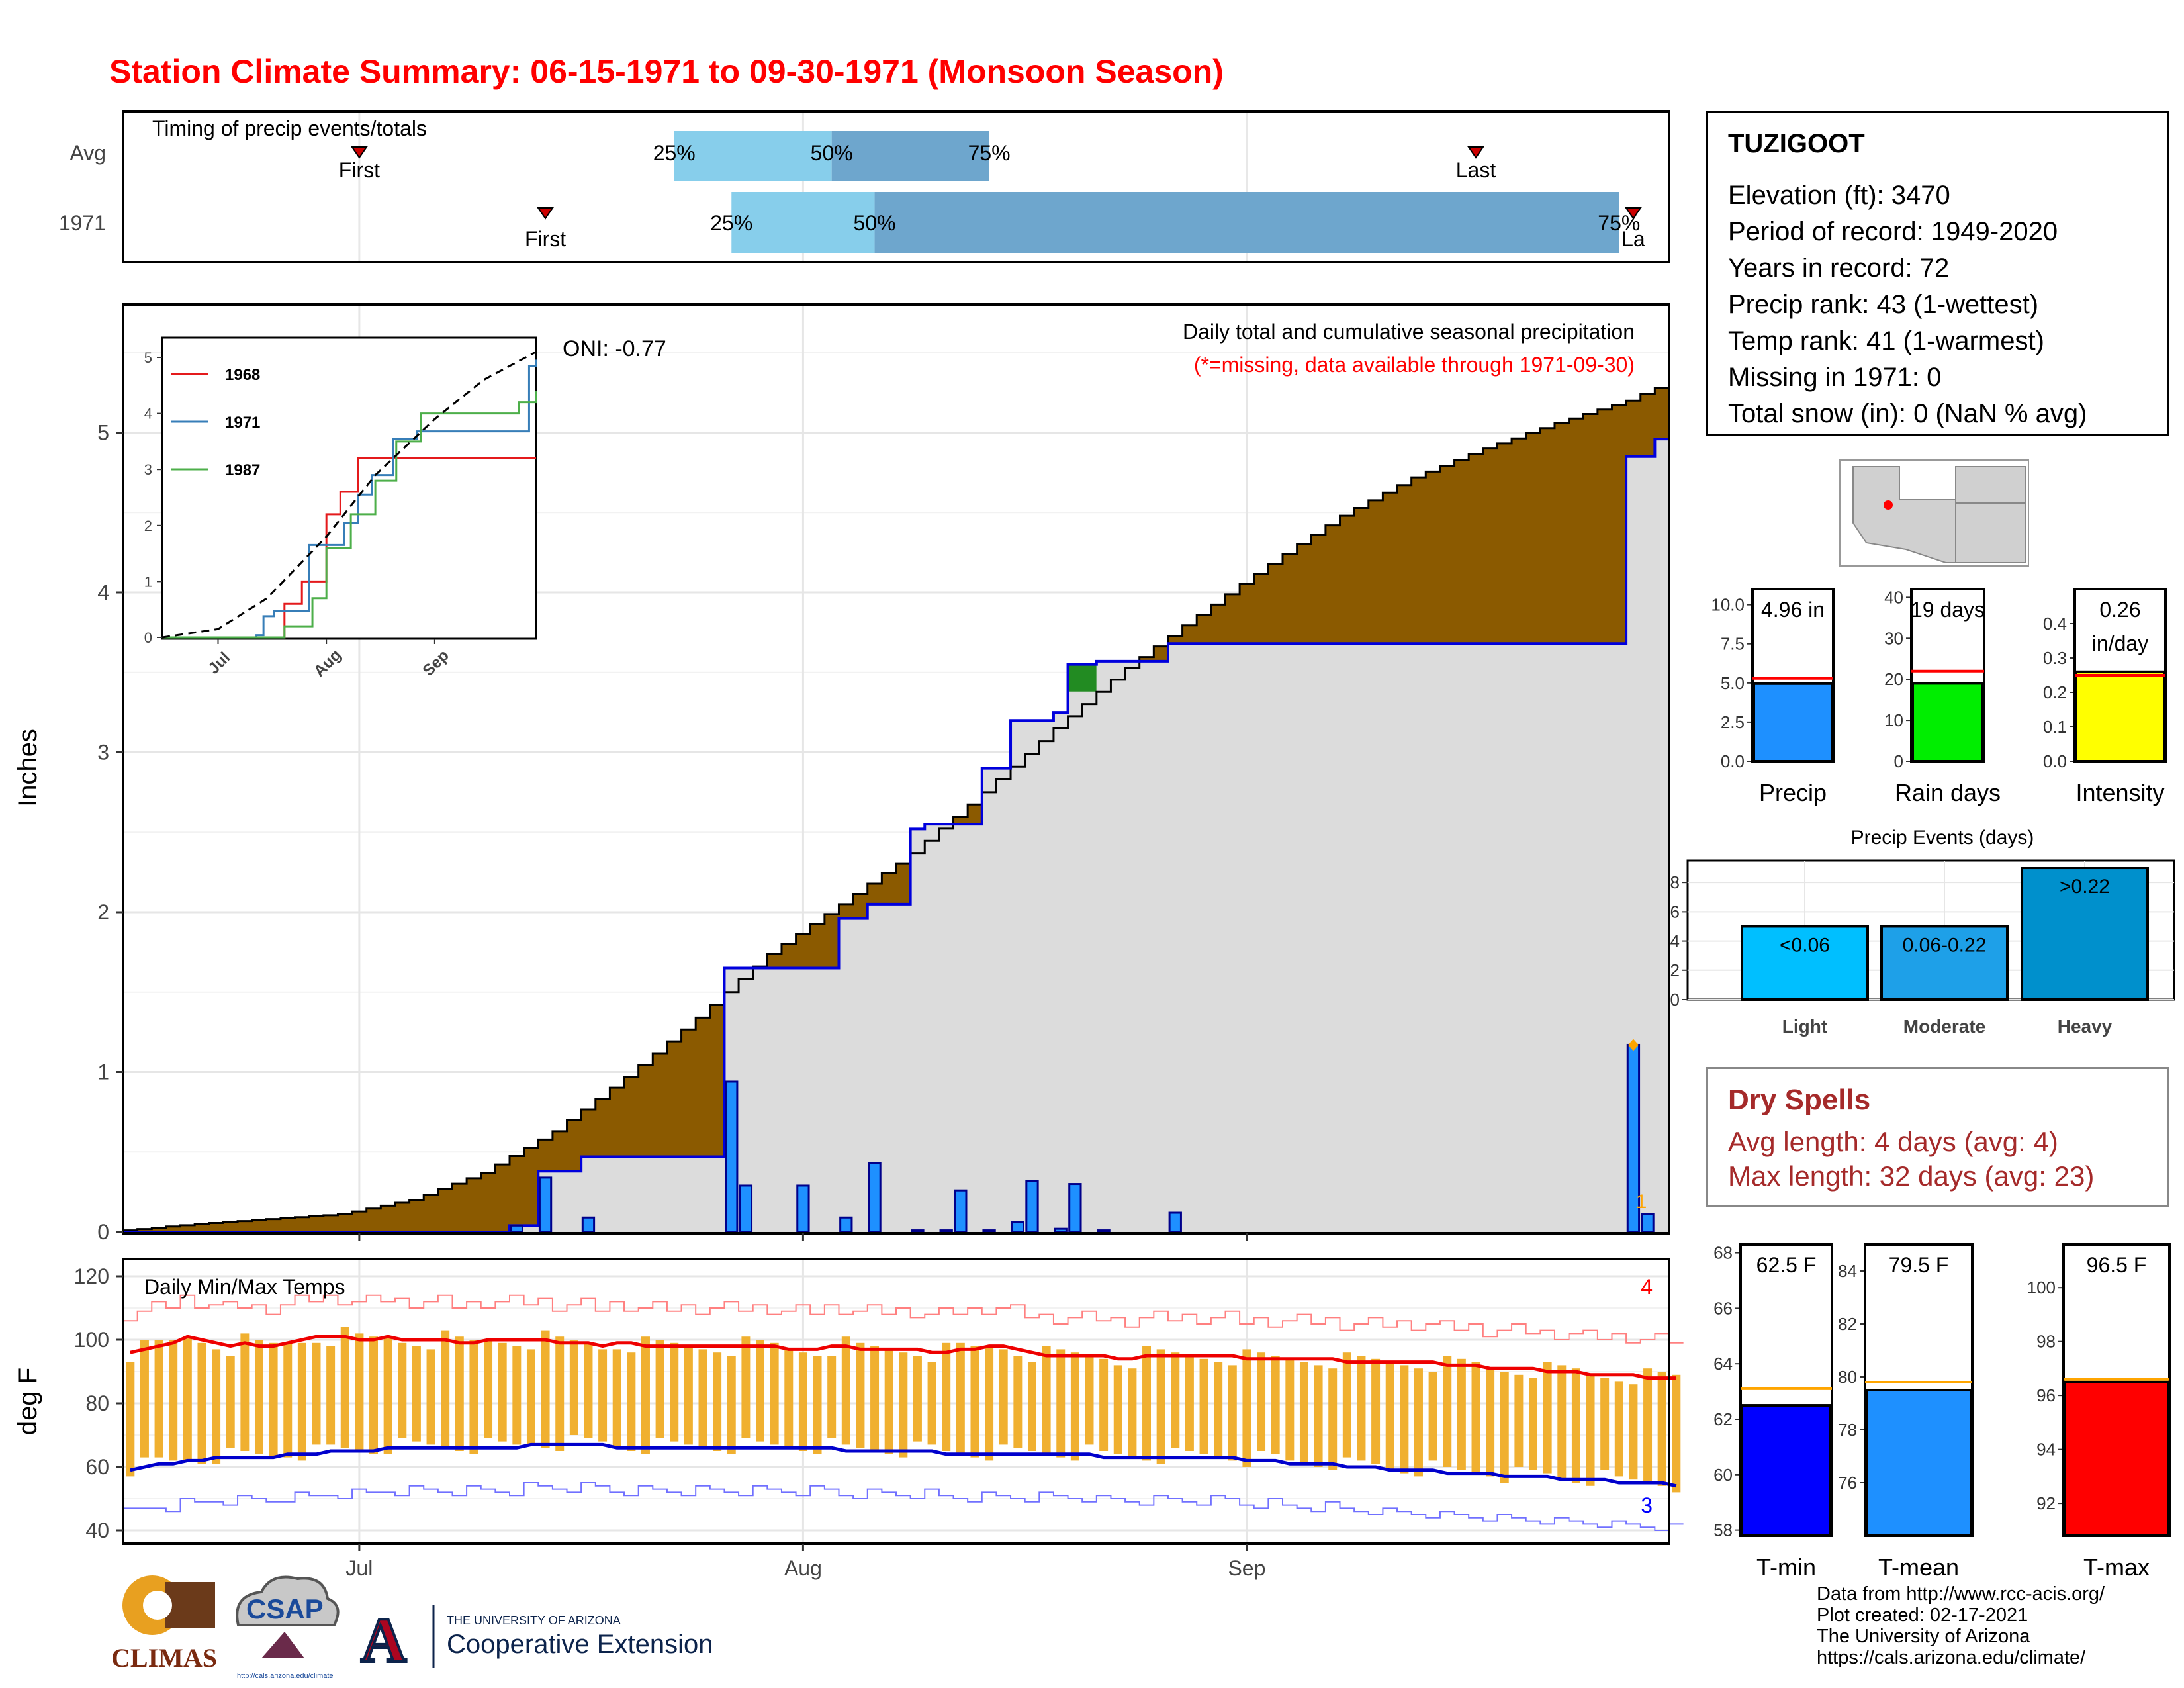 The height and width of the screenshot is (1688, 2184). Describe the element at coordinates (1848, 1271) in the screenshot. I see `temp-t-mean-tick-label-4: 84` at that location.